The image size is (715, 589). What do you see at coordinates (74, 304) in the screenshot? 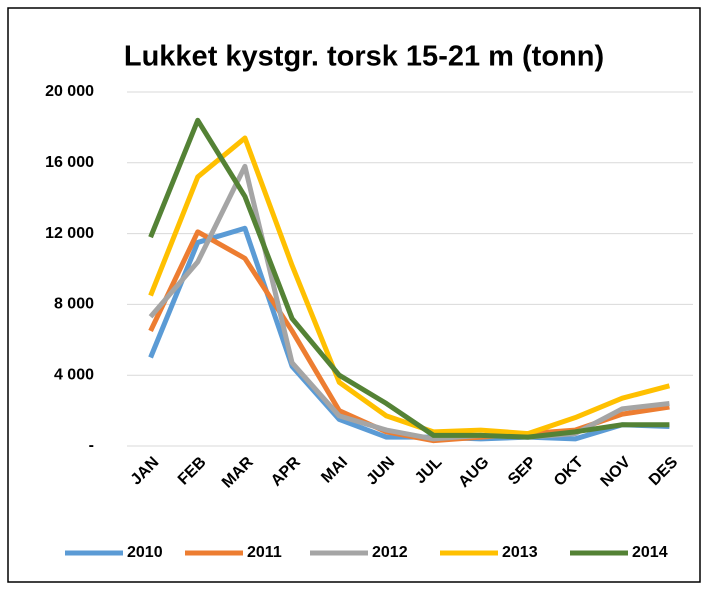
I see `y-tick-label: 8 000` at bounding box center [74, 304].